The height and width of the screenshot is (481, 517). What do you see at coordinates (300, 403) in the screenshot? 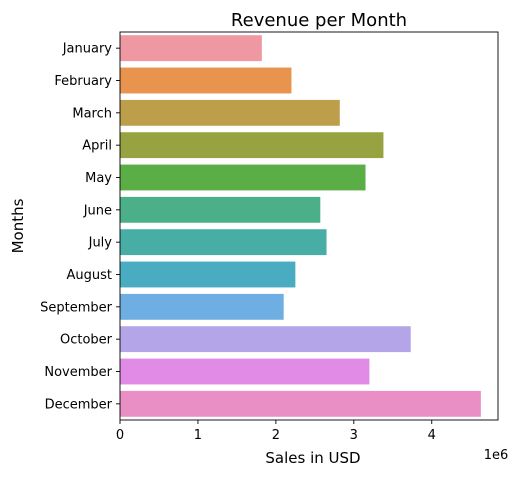
I see `bar-december` at bounding box center [300, 403].